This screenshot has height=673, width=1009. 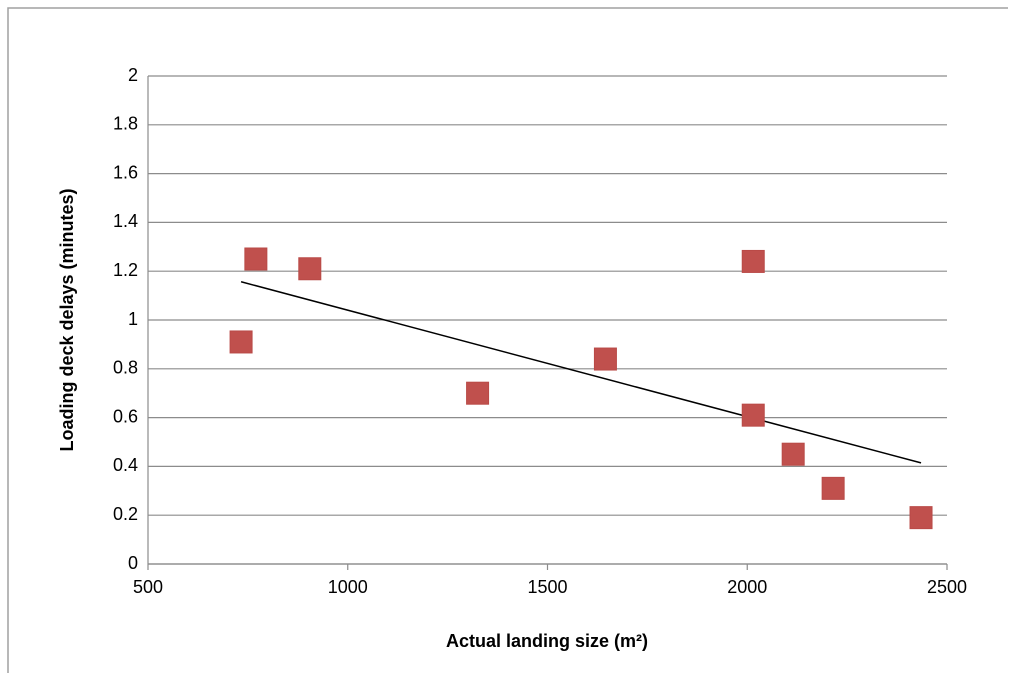 I want to click on x-tick-label: 1500, so click(x=547, y=587).